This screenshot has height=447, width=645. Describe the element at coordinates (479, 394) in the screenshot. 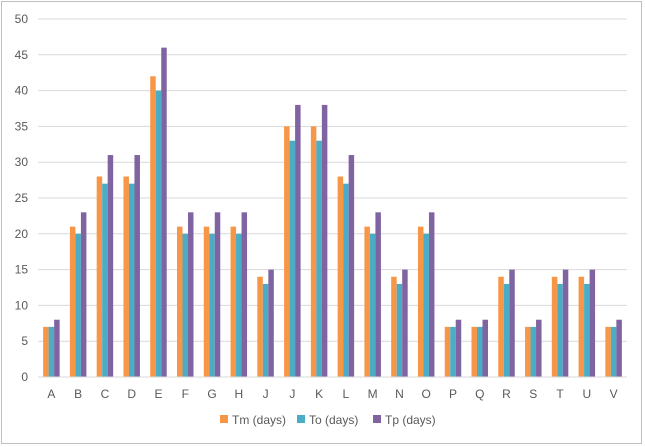

I see `x-tick-label: Q` at that location.